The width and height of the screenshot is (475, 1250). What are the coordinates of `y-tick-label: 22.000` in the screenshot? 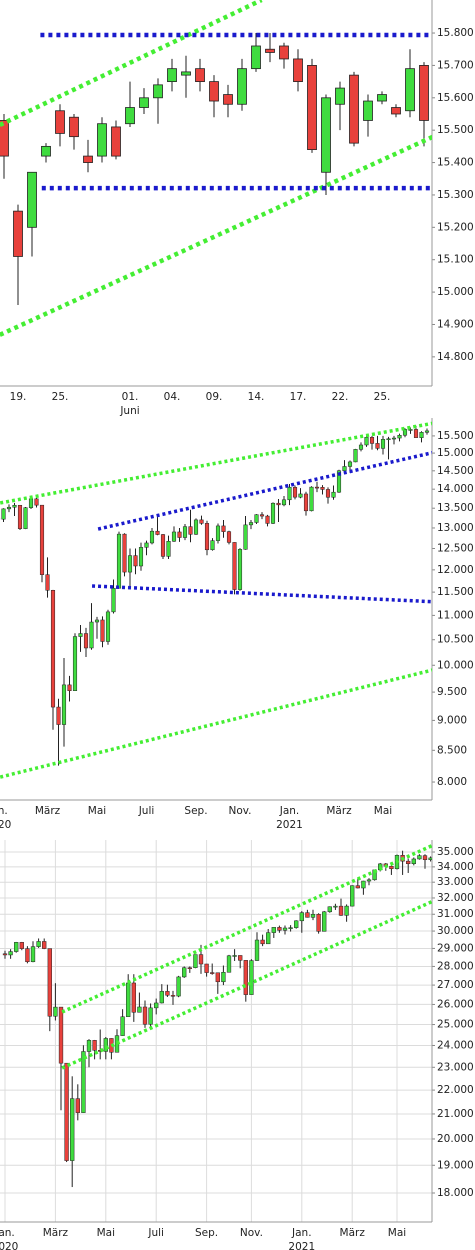 It's located at (455, 1090).